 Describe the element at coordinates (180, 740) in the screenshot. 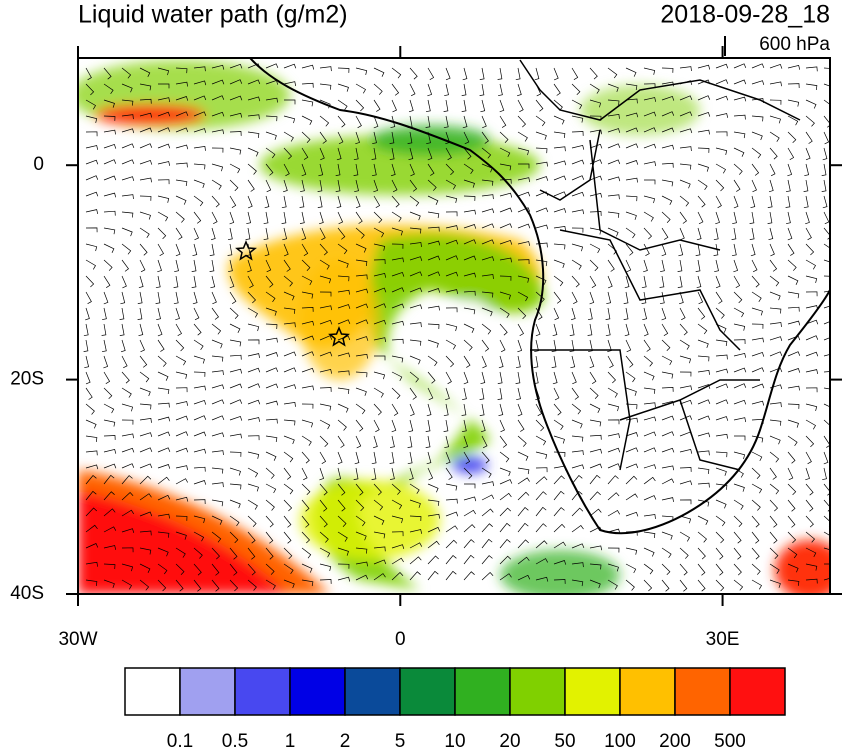

I see `colorbar-label: 0.1` at that location.